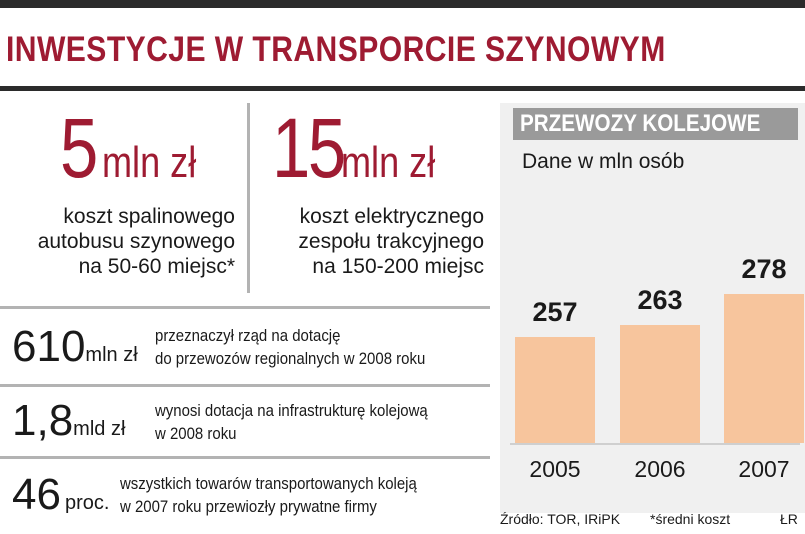 This screenshot has height=534, width=805. Describe the element at coordinates (111, 355) in the screenshot. I see `stat-unit: mln zł` at that location.